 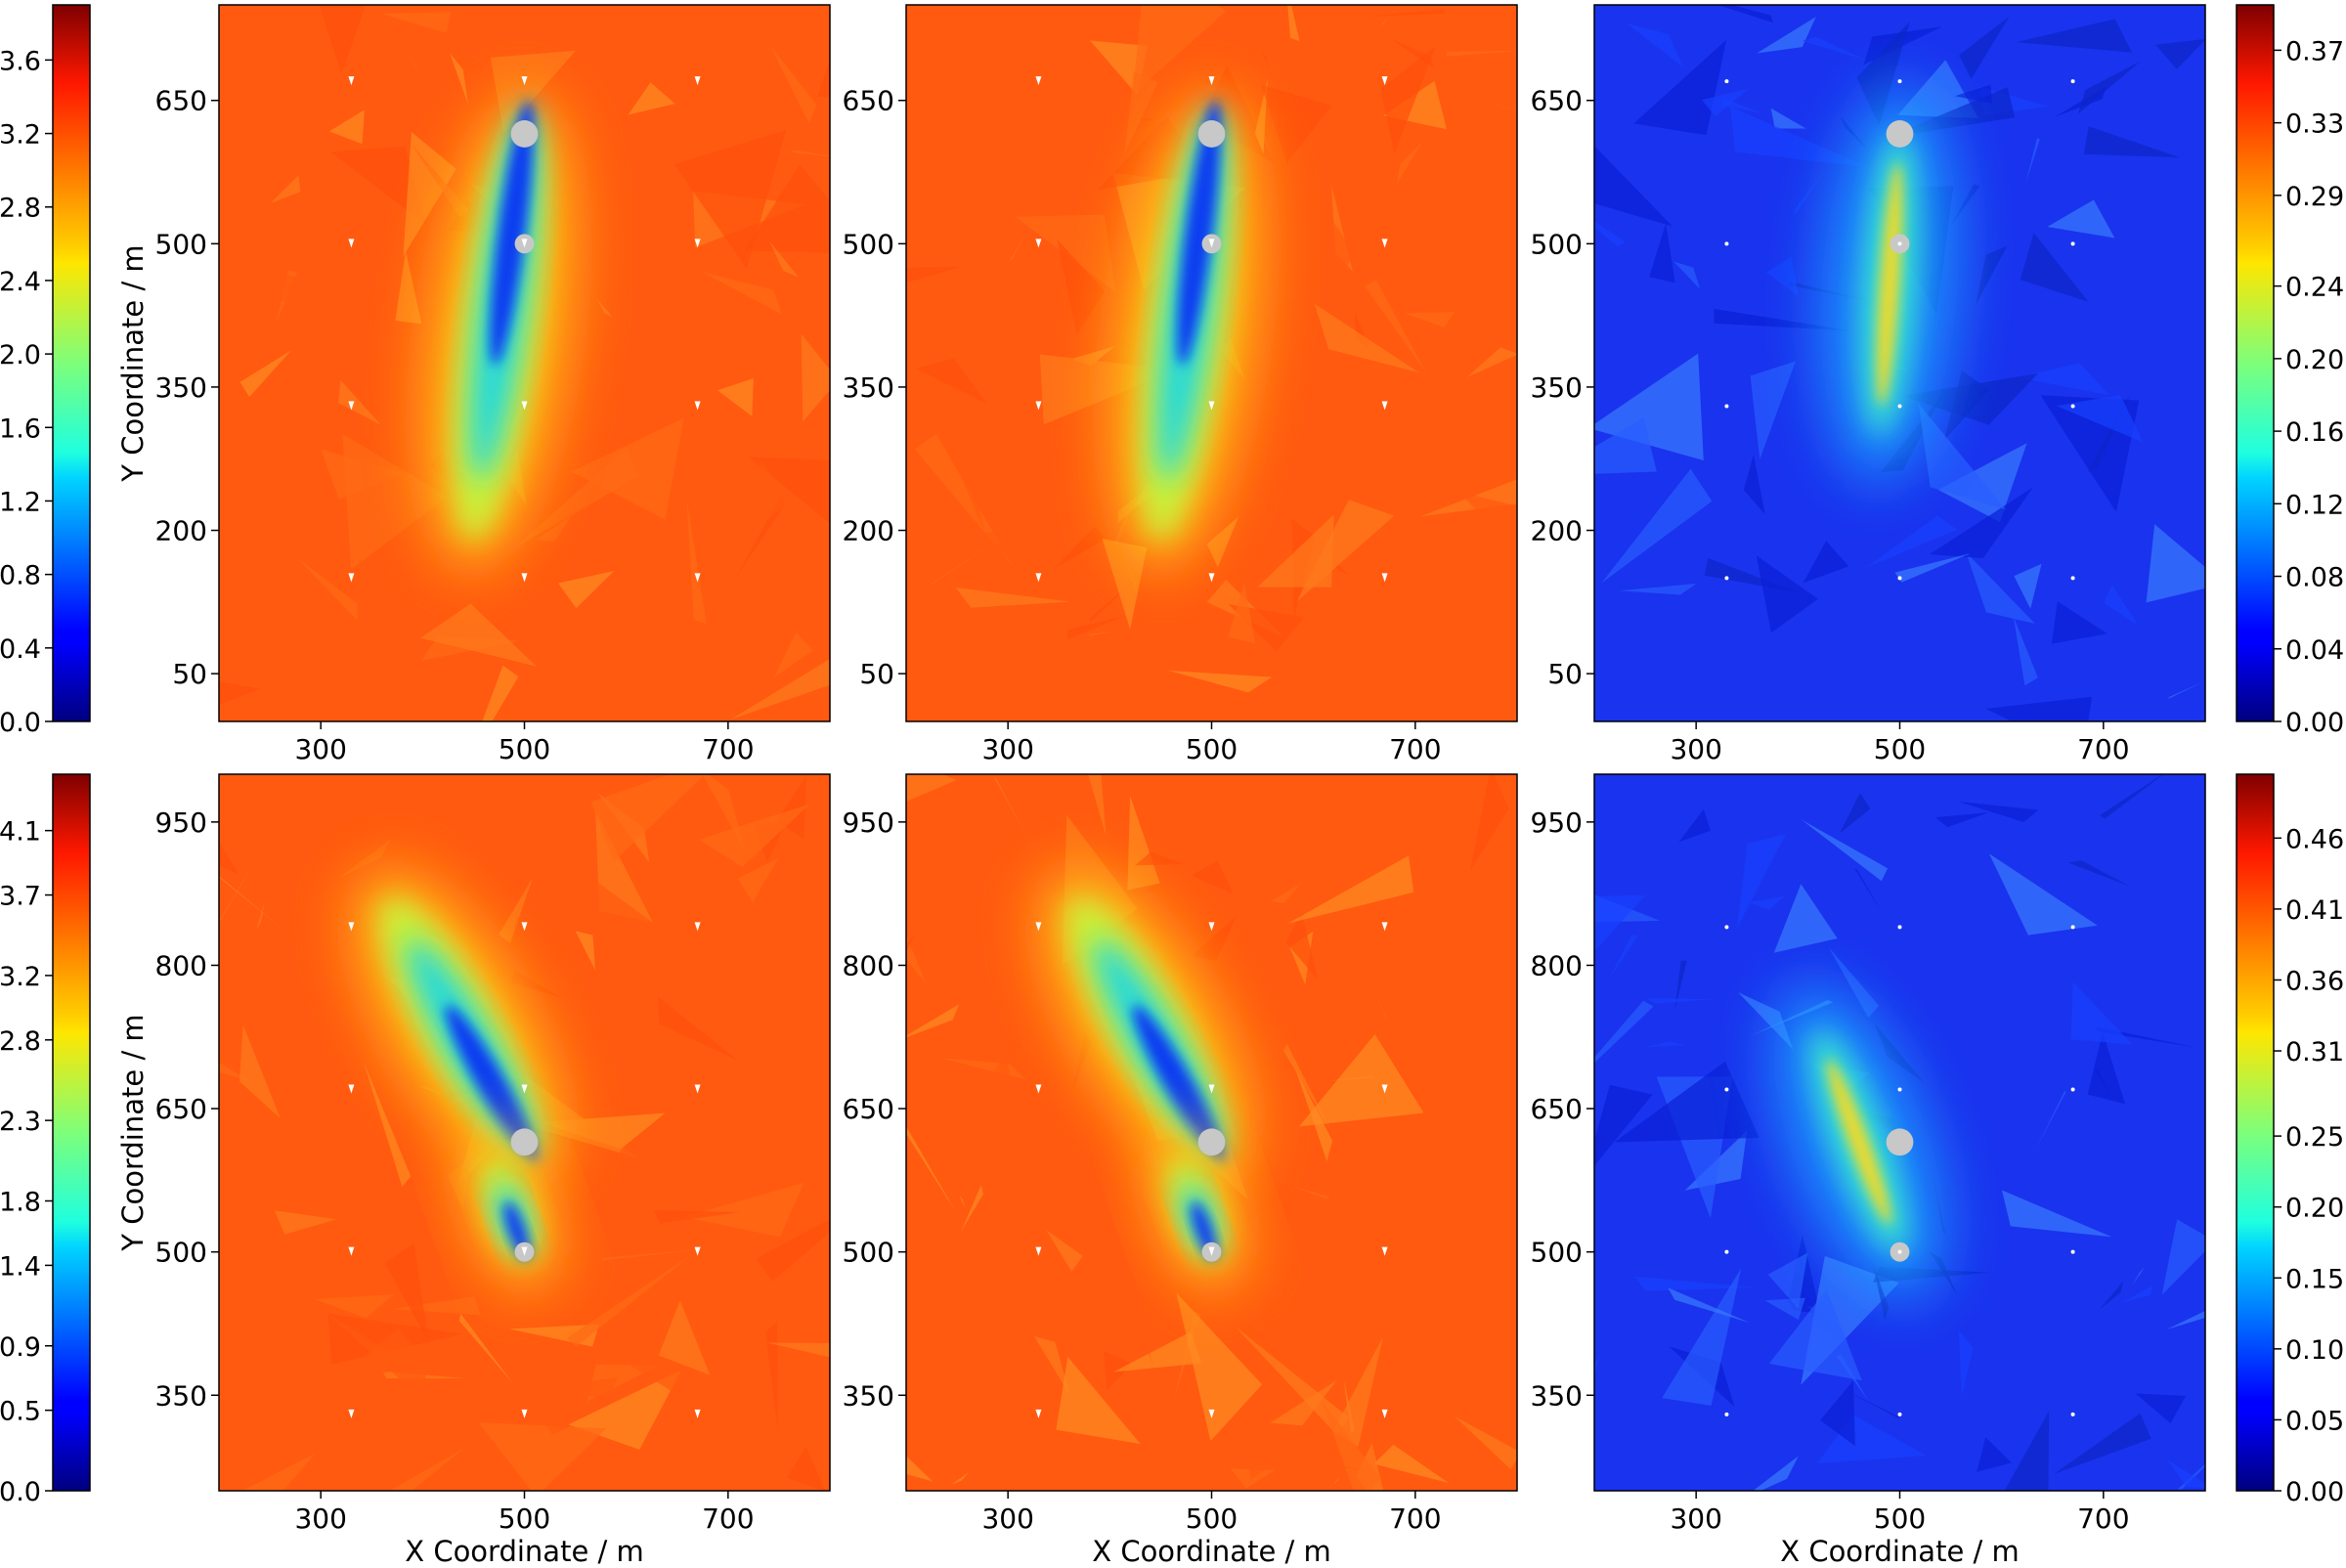 I want to click on colorbar-tick-label: 2.4, so click(x=21, y=282).